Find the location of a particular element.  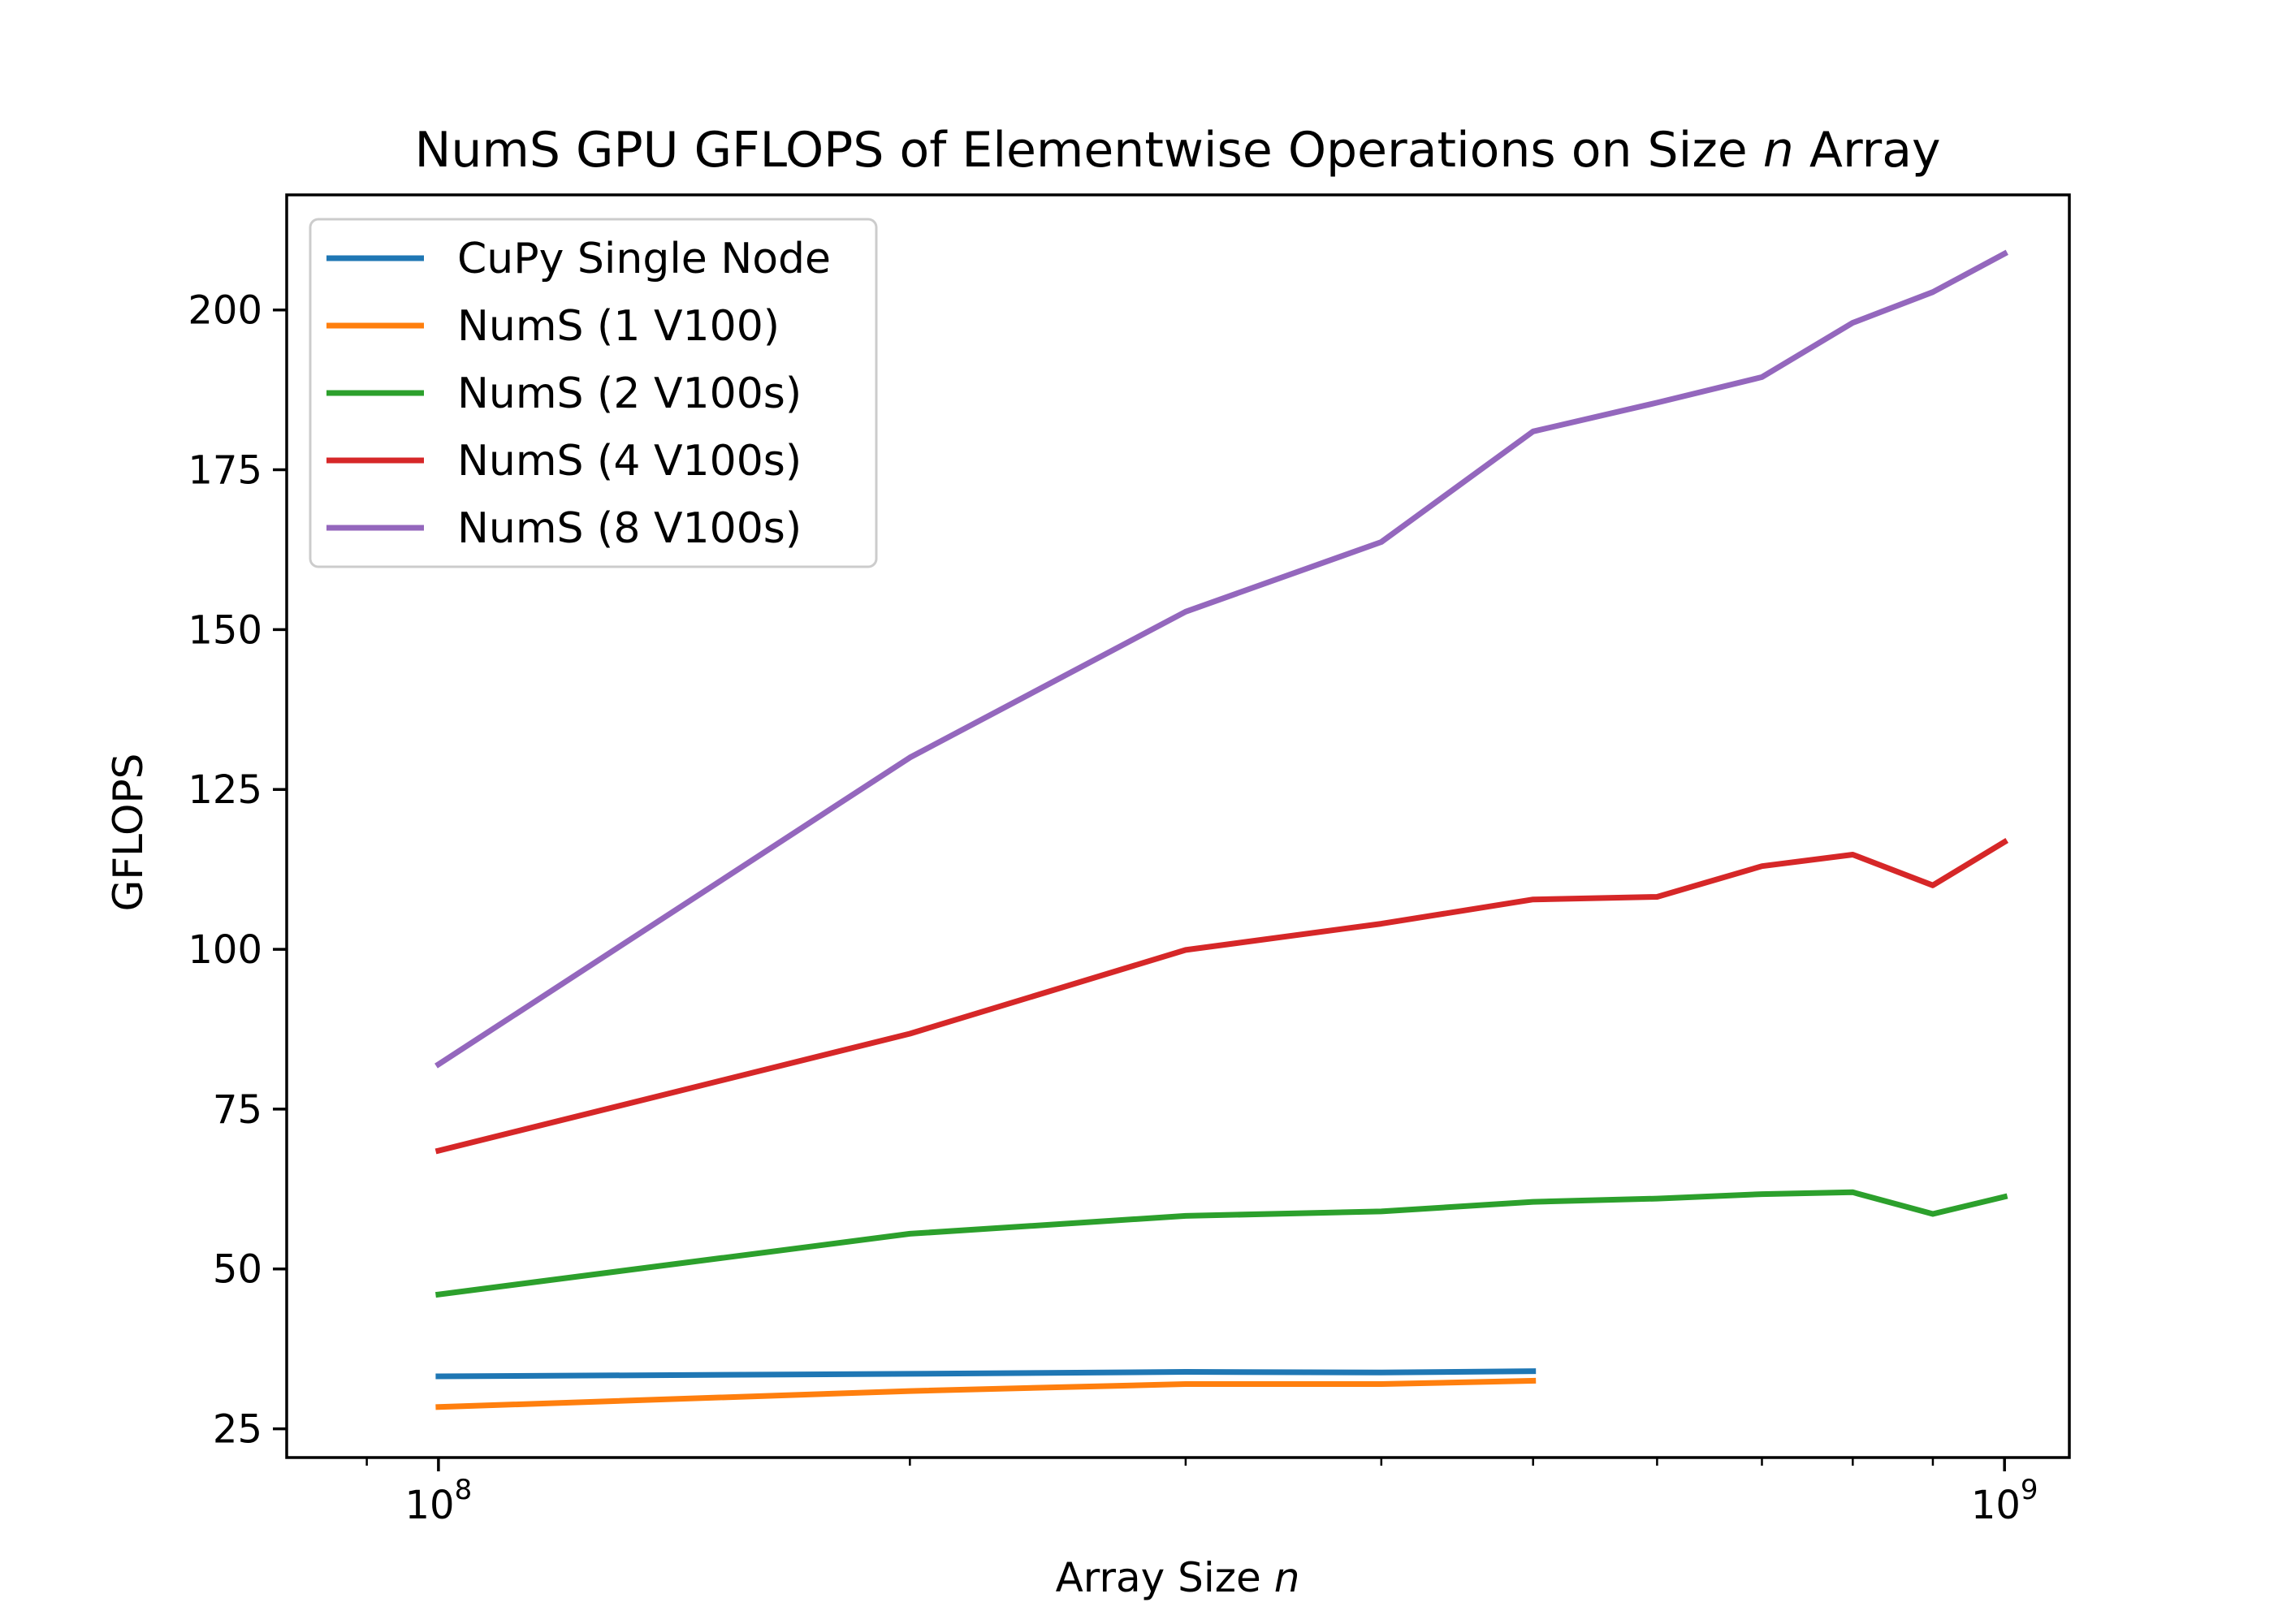

y-tick-label: 175 is located at coordinates (225, 471).